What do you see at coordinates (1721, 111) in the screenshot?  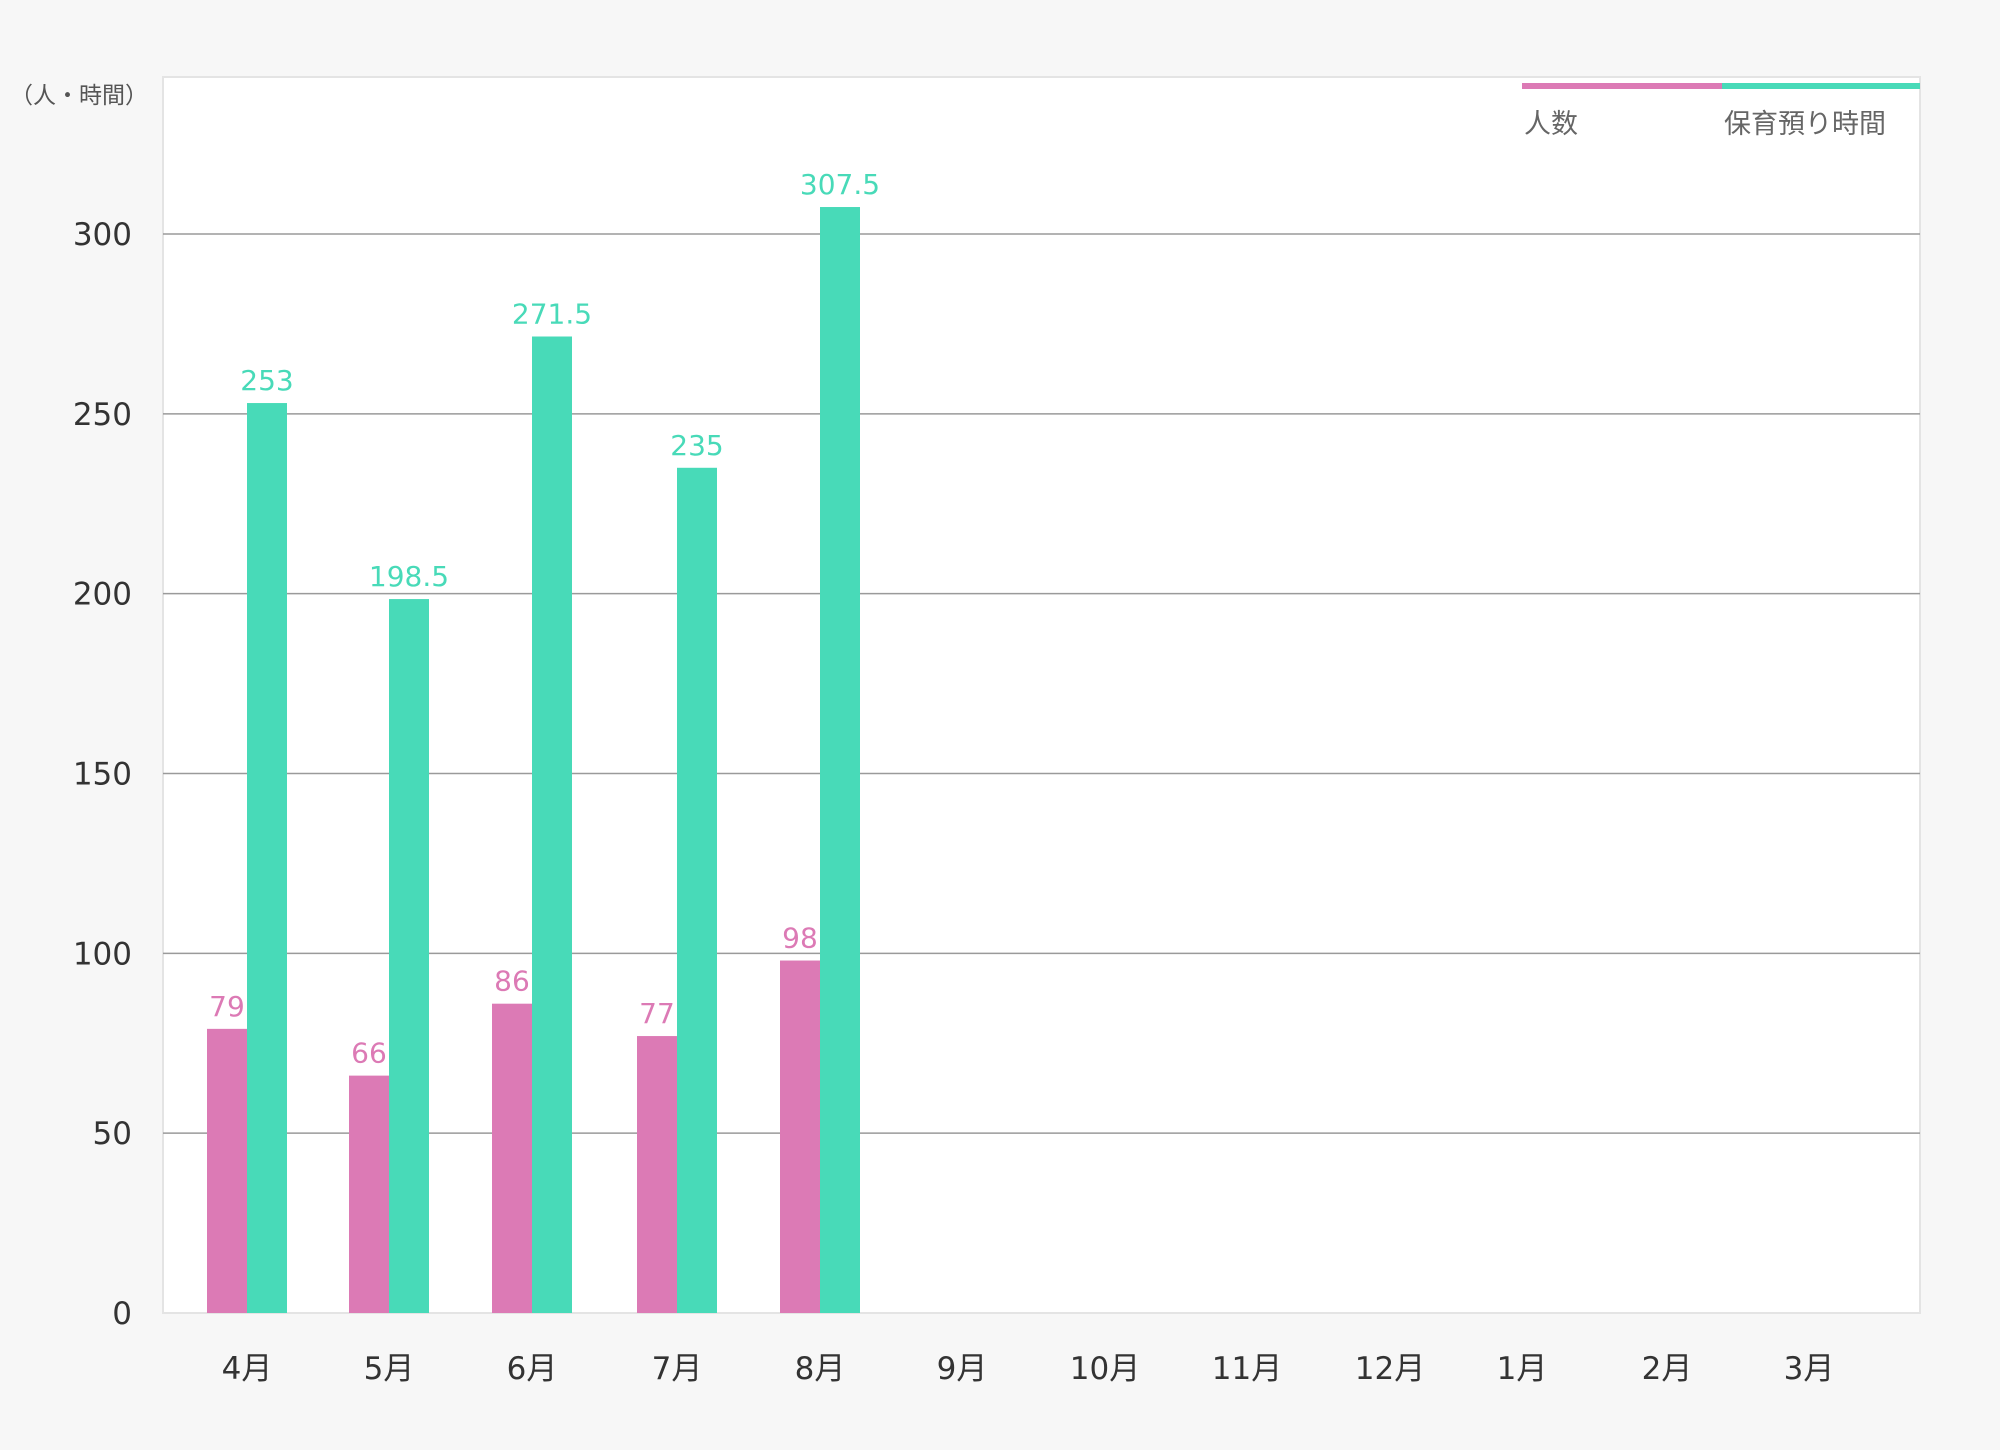 I see `legend: 人数 保育預り時間` at bounding box center [1721, 111].